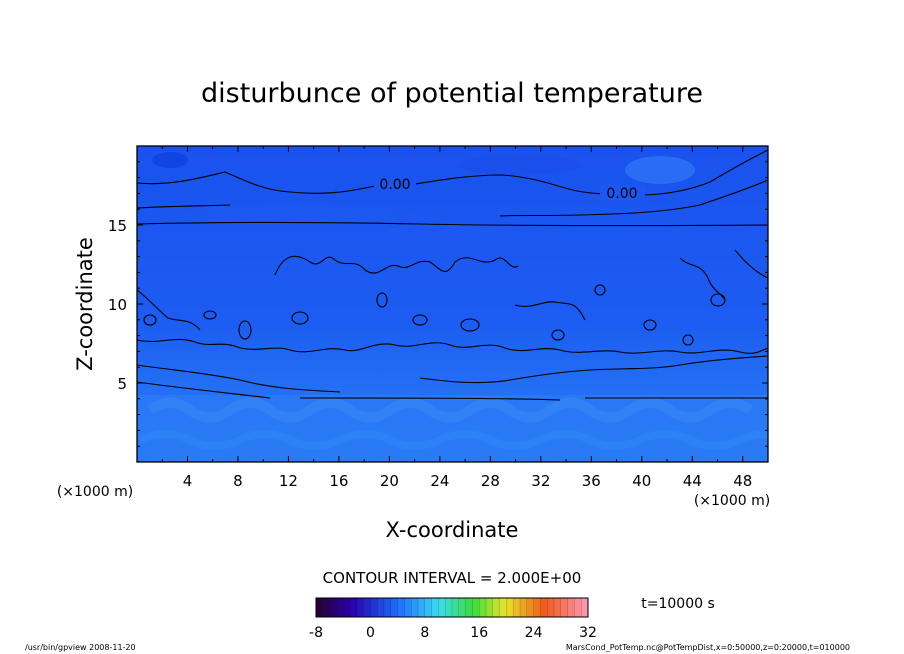  What do you see at coordinates (238, 481) in the screenshot?
I see `x-tick-label: 8` at bounding box center [238, 481].